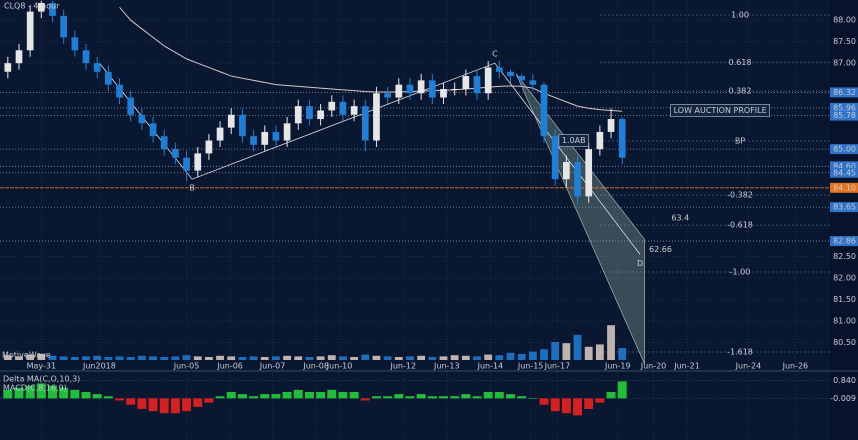 The width and height of the screenshot is (858, 440). What do you see at coordinates (580, 219) in the screenshot?
I see `projection-area` at bounding box center [580, 219].